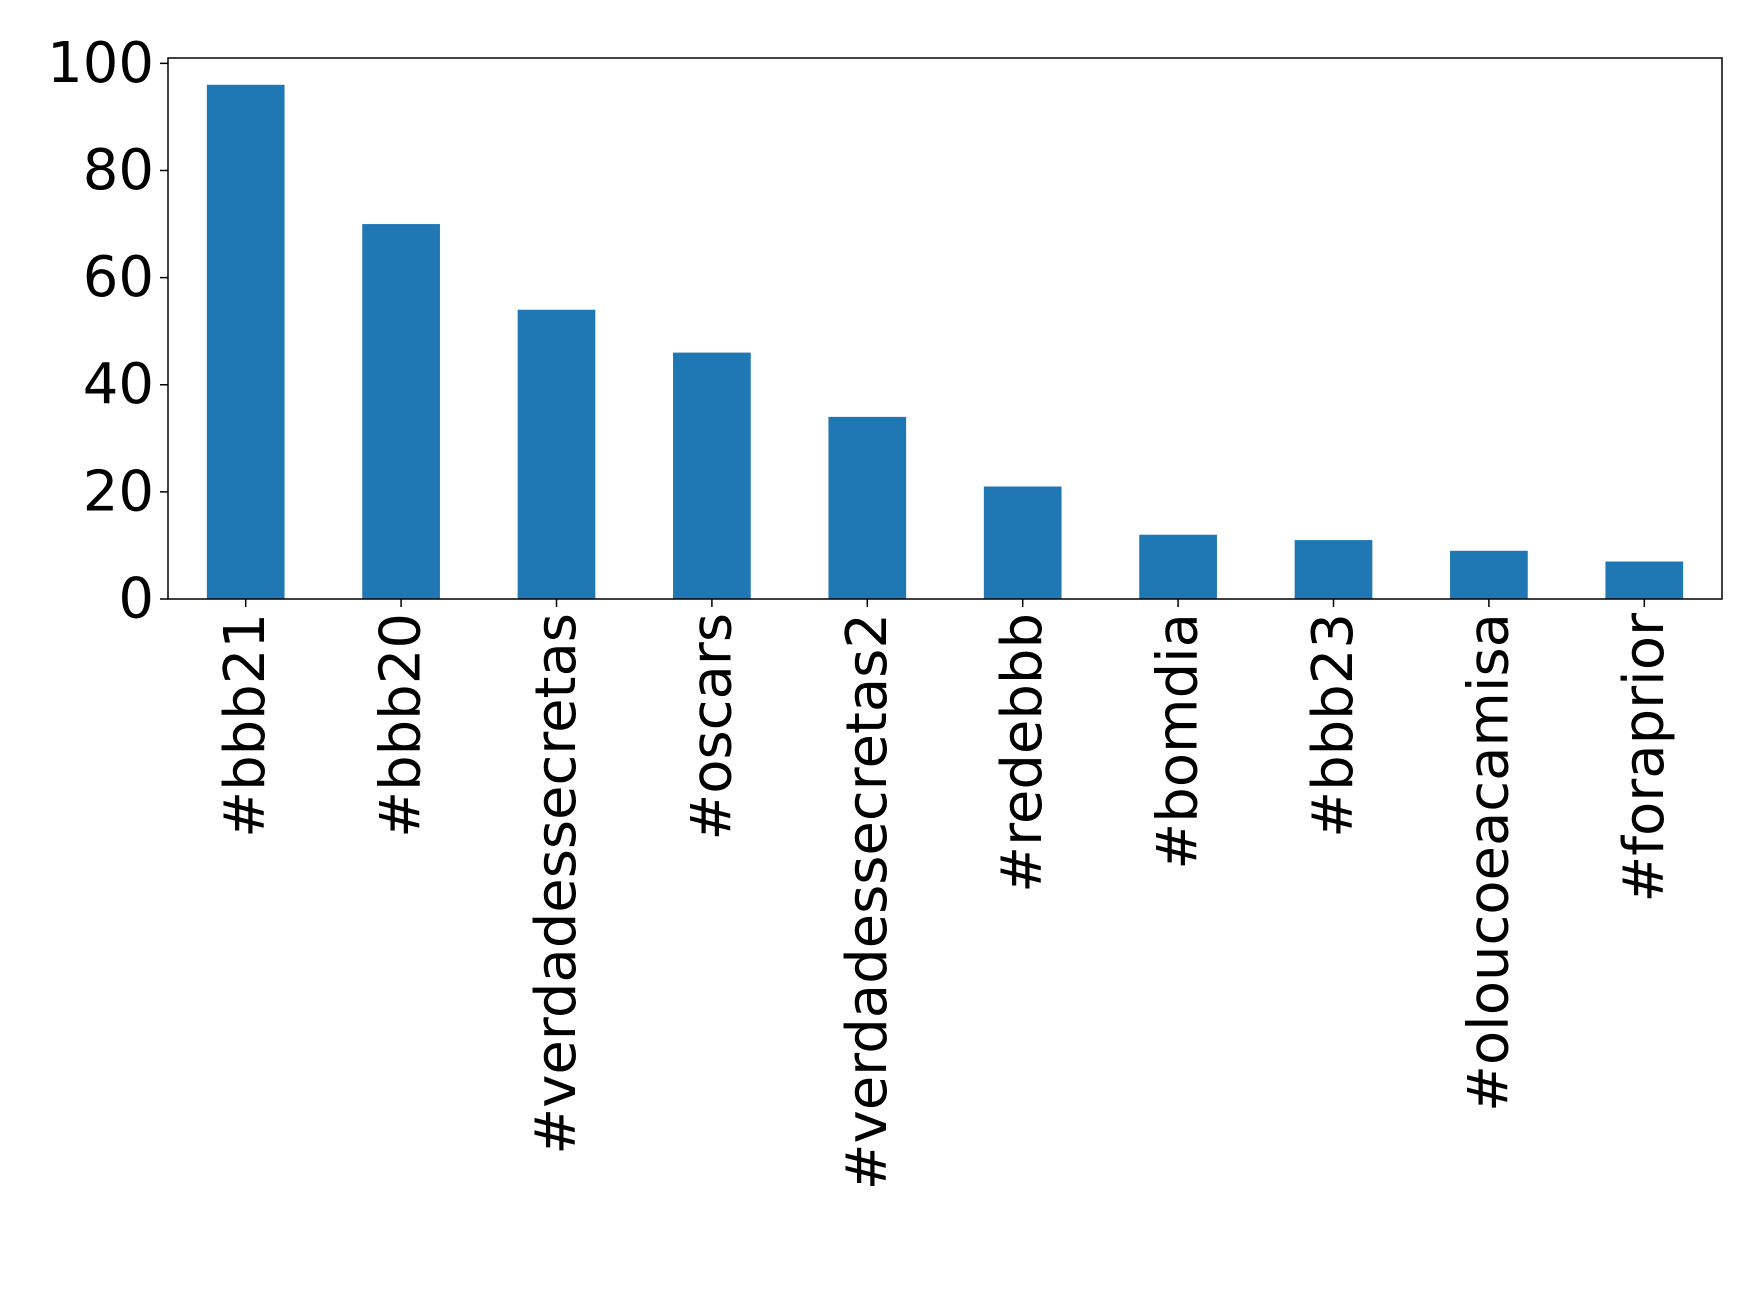 This screenshot has height=1292, width=1758. I want to click on bar-bomdia, so click(1178, 566).